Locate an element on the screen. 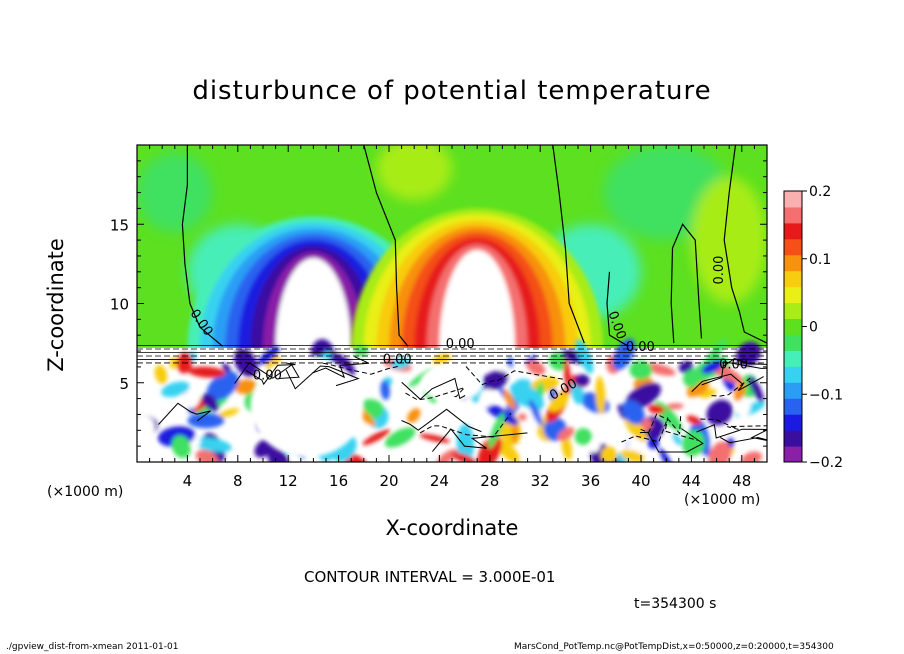  x-tick-label: 28 is located at coordinates (489, 481).